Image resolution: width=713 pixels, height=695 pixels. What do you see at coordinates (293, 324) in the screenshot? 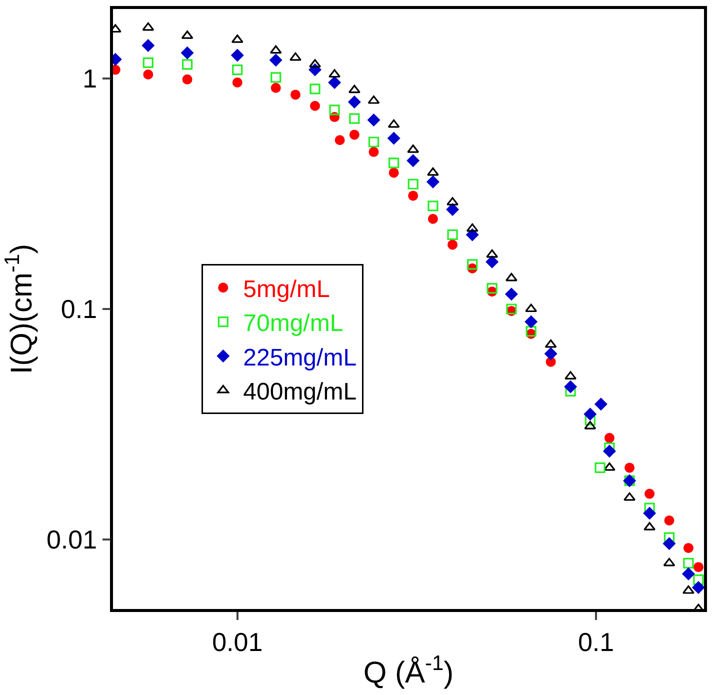
I see `legend-label: 70mg/mL` at bounding box center [293, 324].